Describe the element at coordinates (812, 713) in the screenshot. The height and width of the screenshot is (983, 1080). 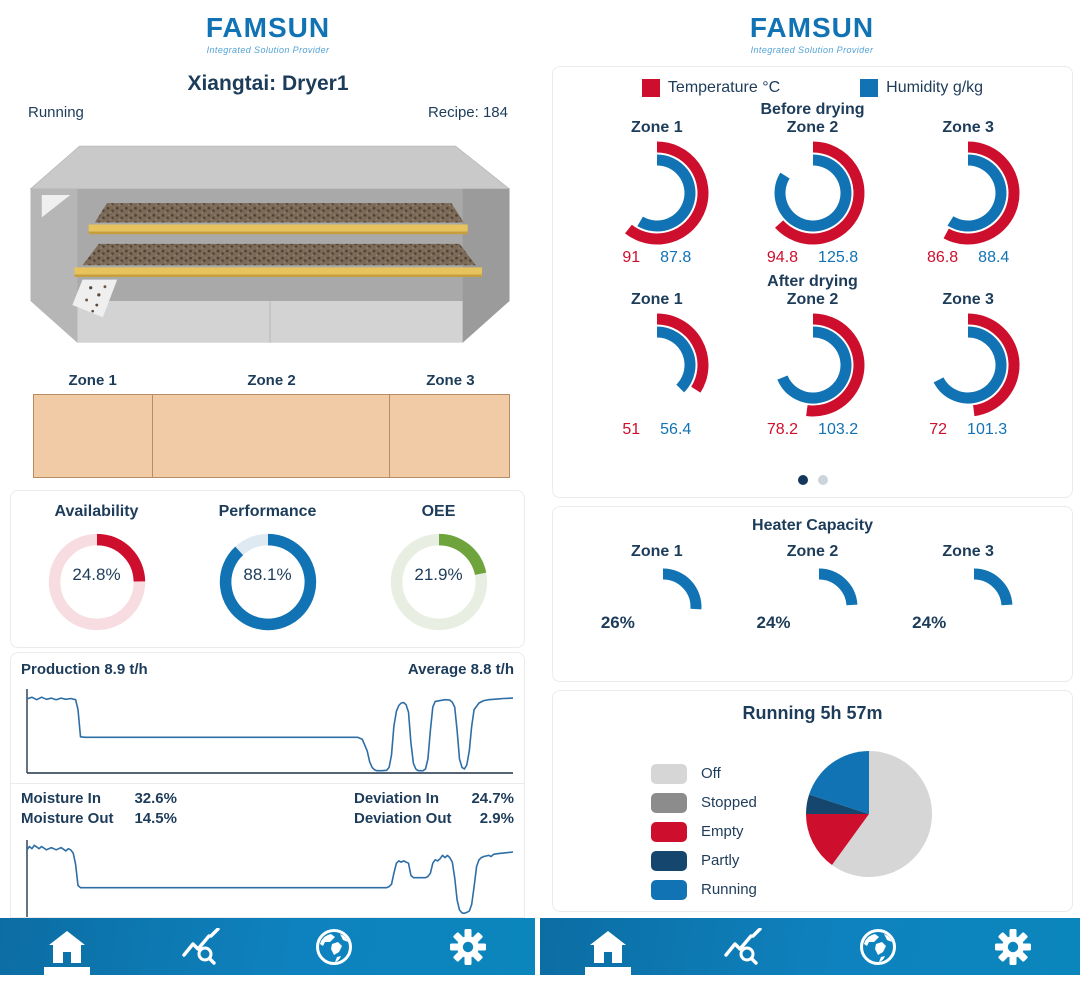
I see `running-time-title: Running 5h 57m` at that location.